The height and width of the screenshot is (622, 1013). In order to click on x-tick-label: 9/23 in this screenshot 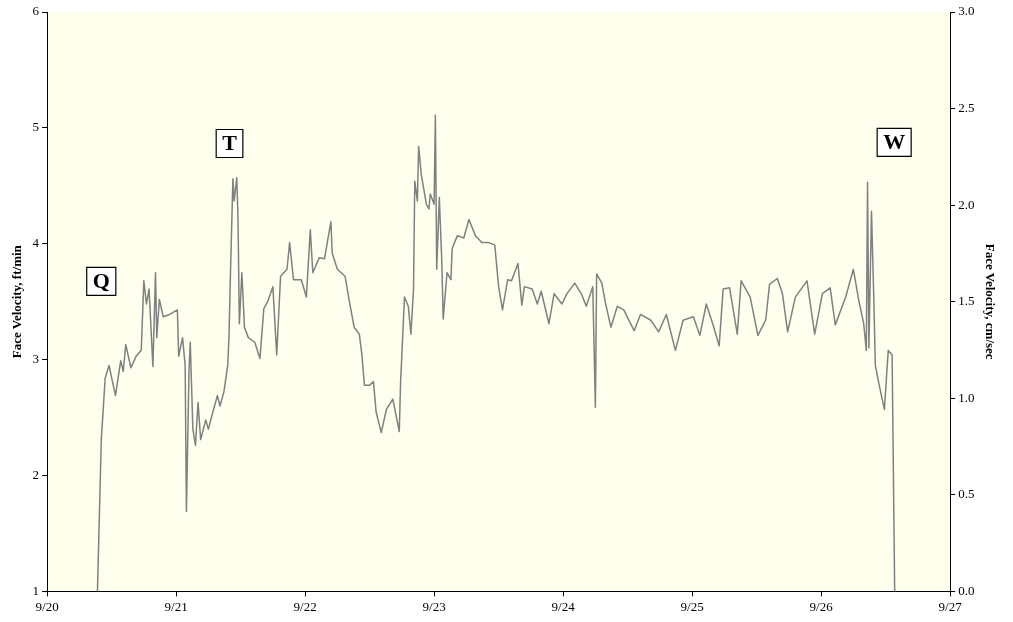, I will do `click(434, 606)`.